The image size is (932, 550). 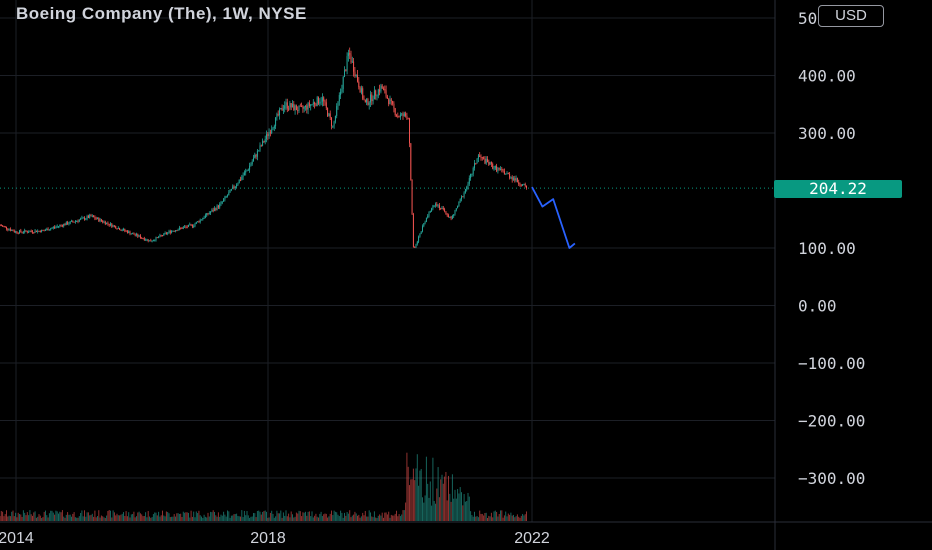 I want to click on y-tick-label: −200.00, so click(x=831, y=421).